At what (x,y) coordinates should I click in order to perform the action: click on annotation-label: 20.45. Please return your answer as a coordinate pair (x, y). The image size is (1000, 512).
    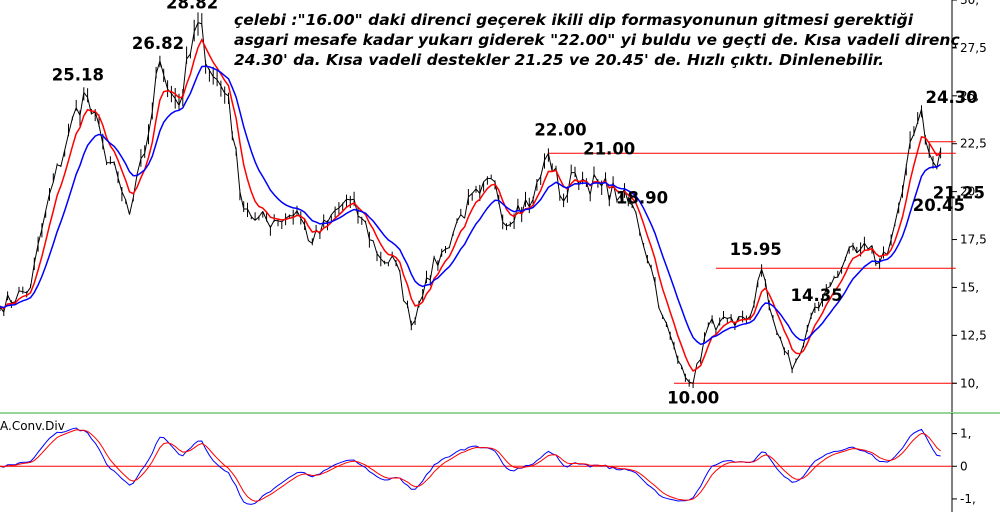
    Looking at the image, I should click on (939, 205).